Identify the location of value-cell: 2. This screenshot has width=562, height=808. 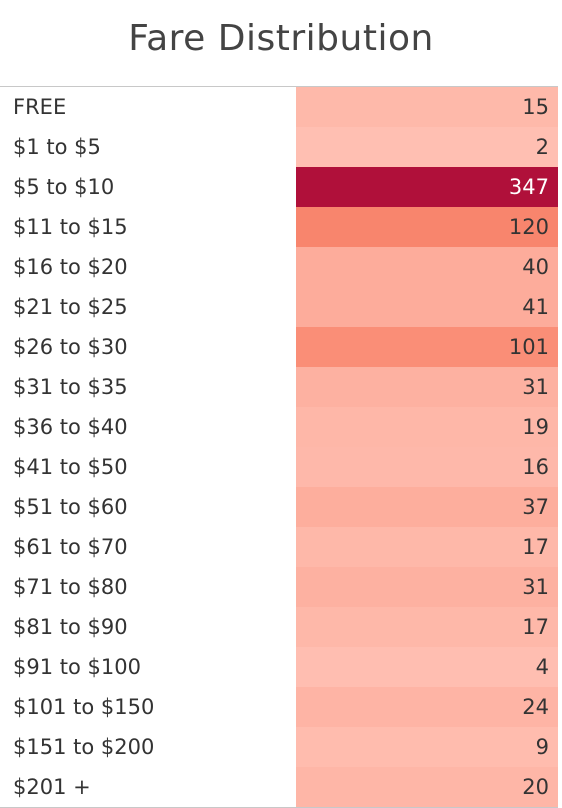
(427, 147).